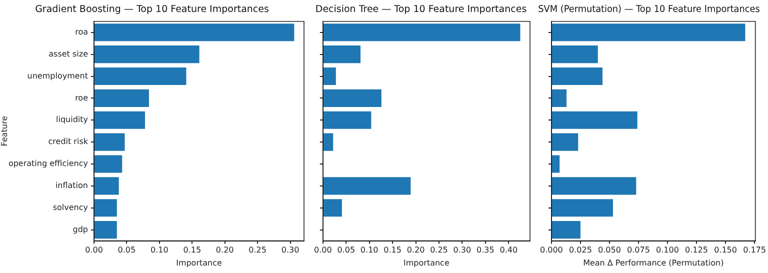  What do you see at coordinates (551, 250) in the screenshot?
I see `x-tick-label: 0.000` at bounding box center [551, 250].